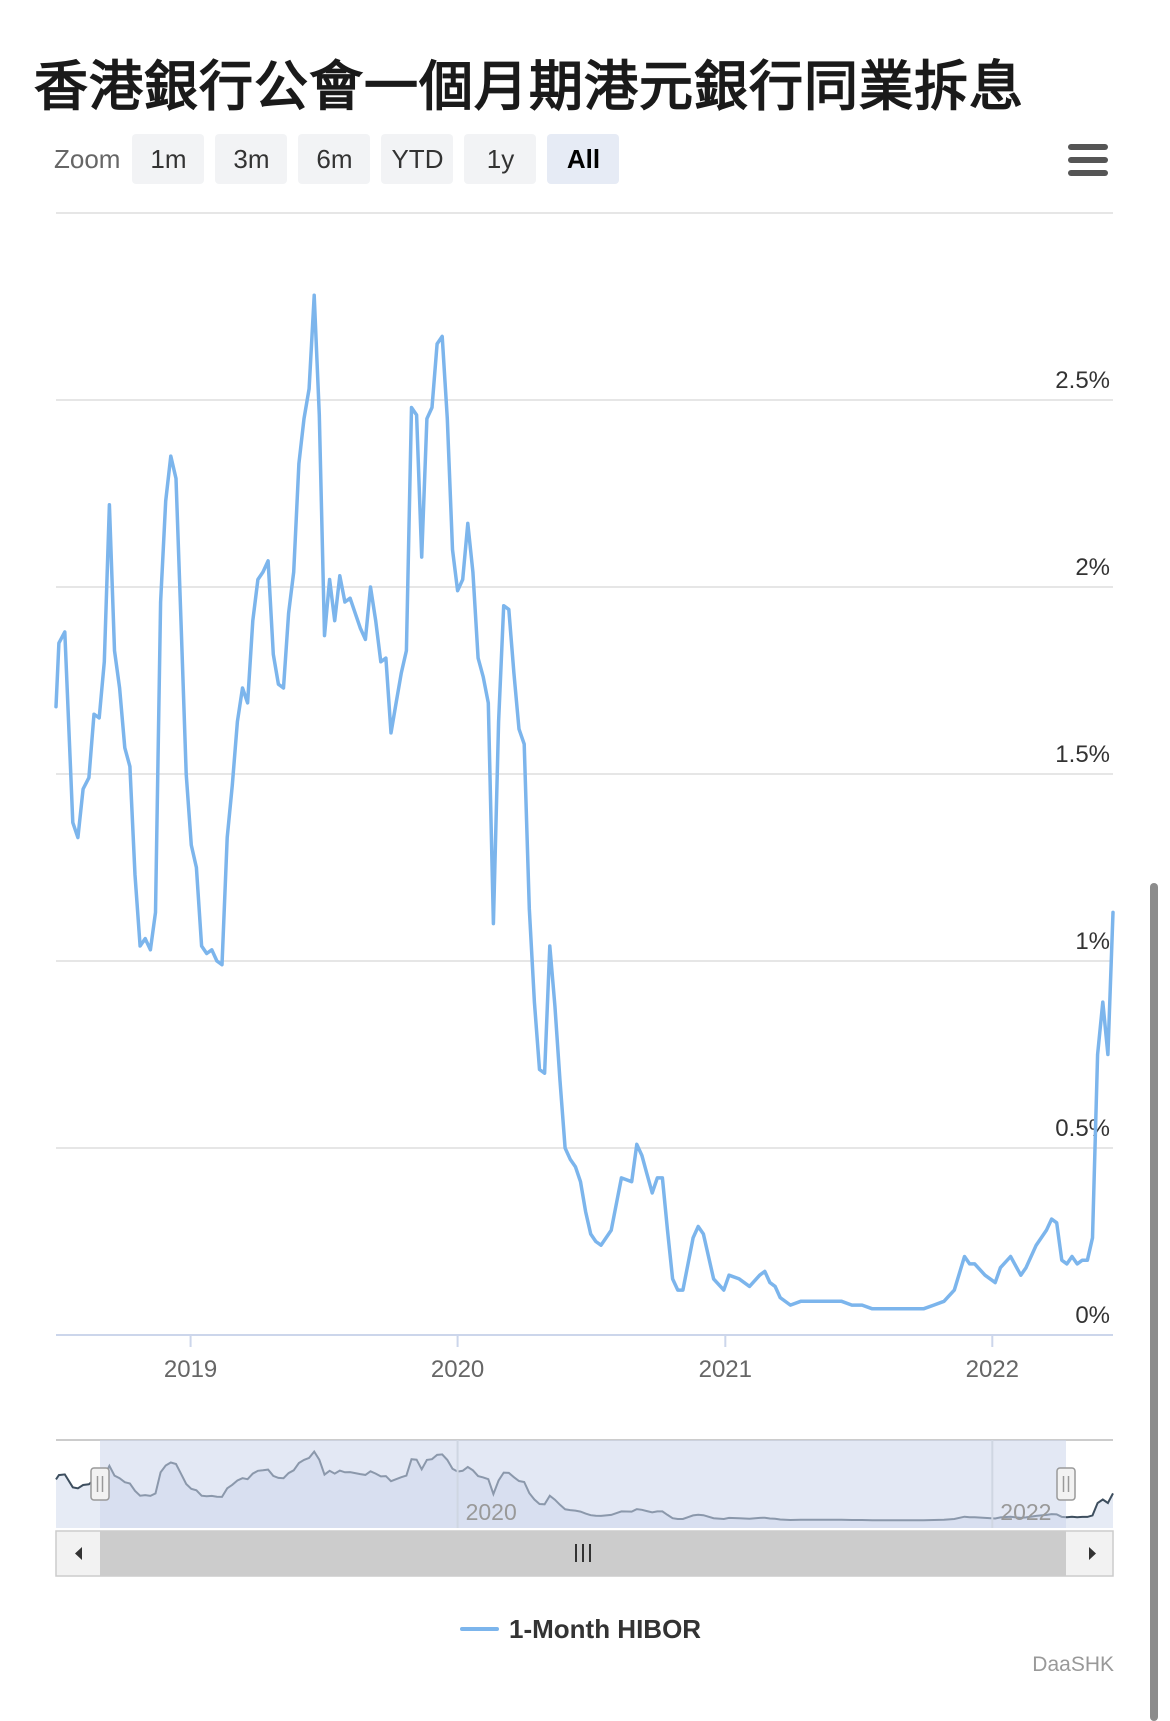 This screenshot has height=1721, width=1170. I want to click on page-scrollbar, so click(1154, 1302).